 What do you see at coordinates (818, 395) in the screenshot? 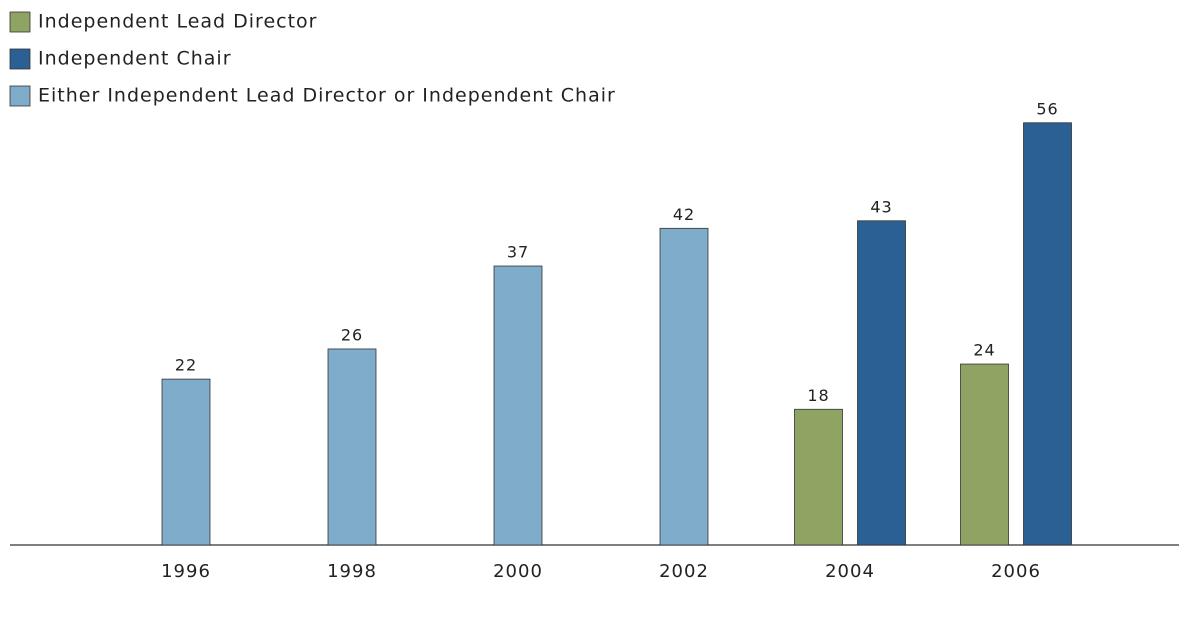
I see `value-label: 18` at bounding box center [818, 395].